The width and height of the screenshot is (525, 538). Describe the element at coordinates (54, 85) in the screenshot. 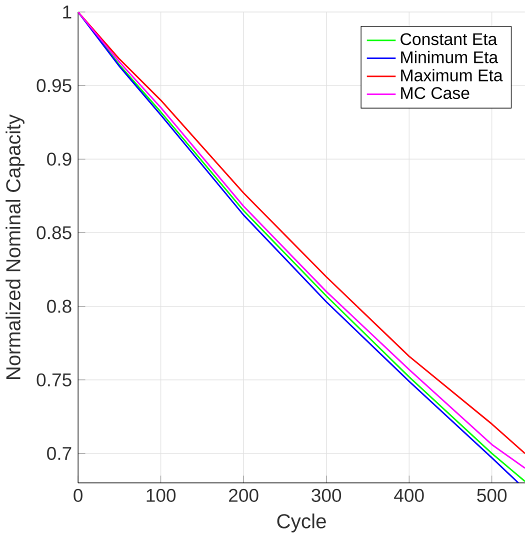

I see `y-tick-label: 0.95` at that location.